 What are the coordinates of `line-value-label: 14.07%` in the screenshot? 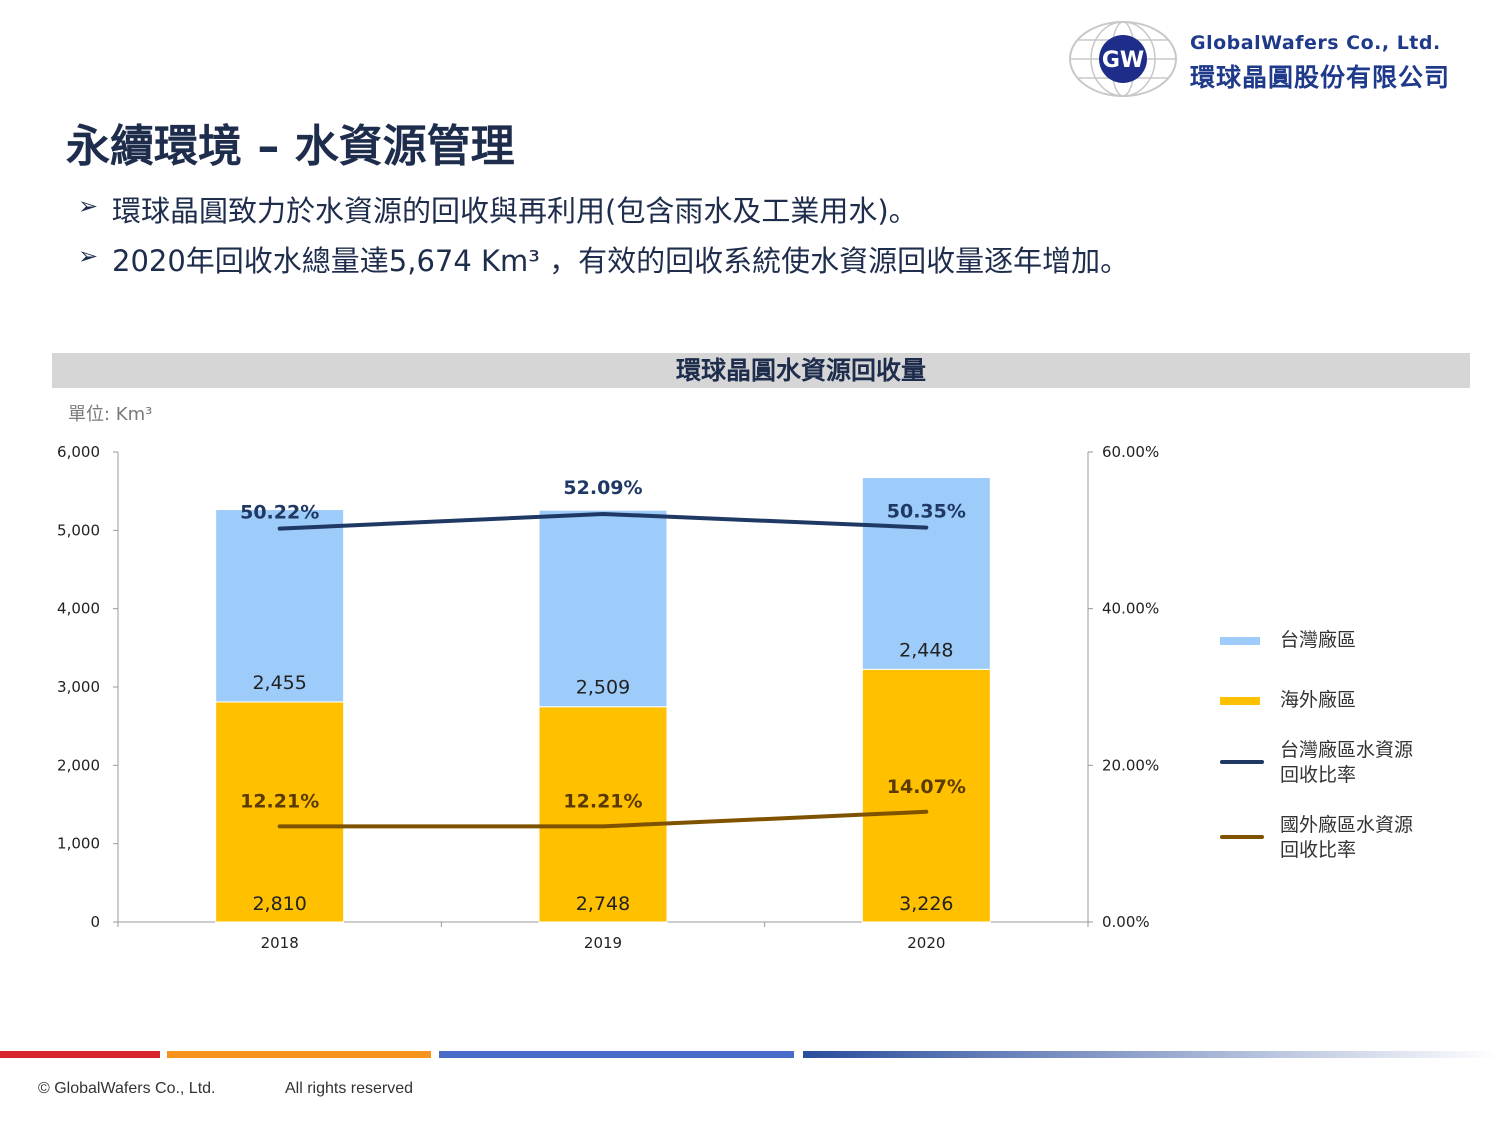 It's located at (926, 787).